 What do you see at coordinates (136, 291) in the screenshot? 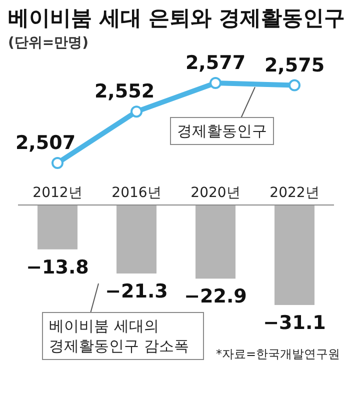
I see `data-label: −21.3` at bounding box center [136, 291].